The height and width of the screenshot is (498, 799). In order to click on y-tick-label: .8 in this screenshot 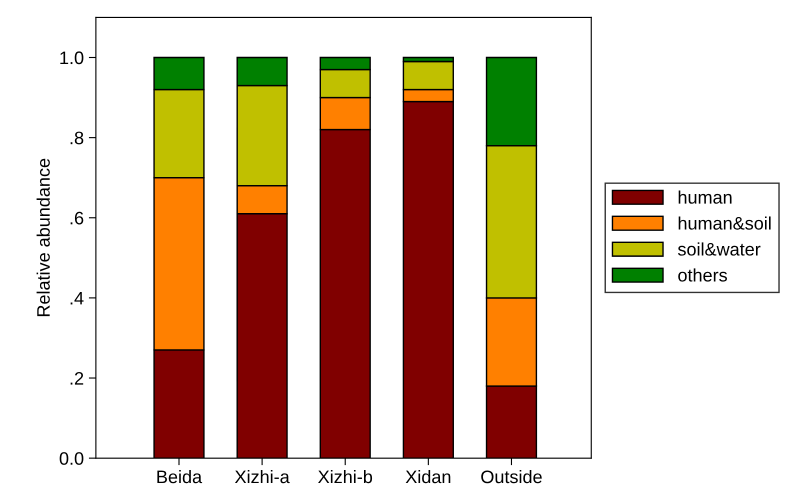, I will do `click(77, 138)`.